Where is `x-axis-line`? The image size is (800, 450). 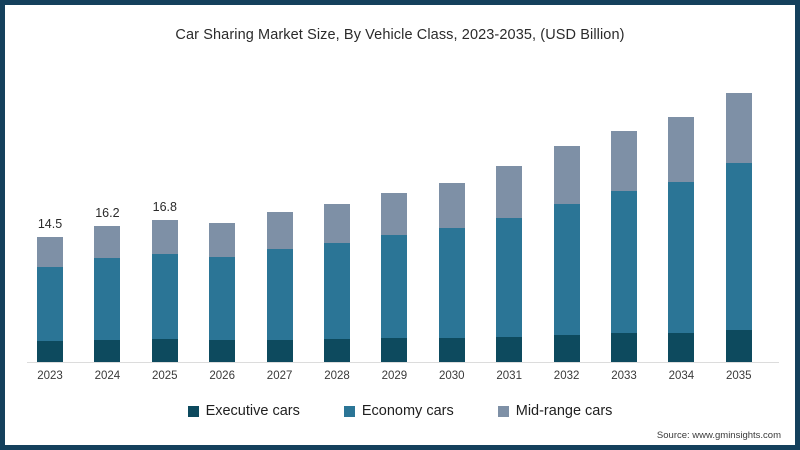
x-axis-line is located at coordinates (403, 362).